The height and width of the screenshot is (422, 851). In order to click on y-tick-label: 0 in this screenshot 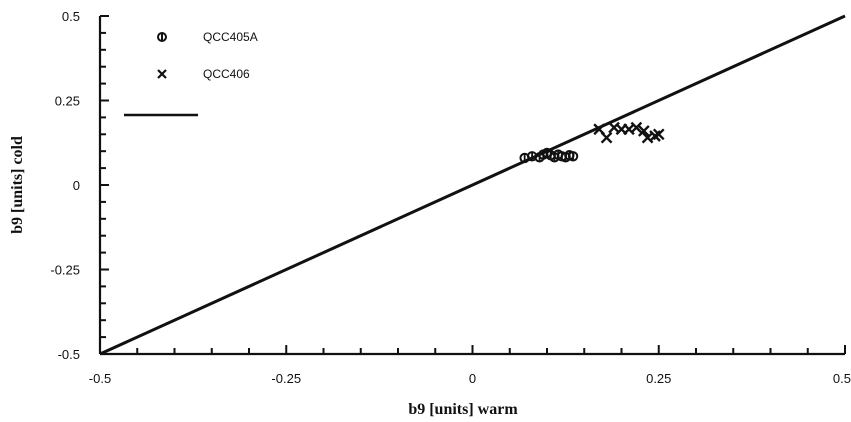, I will do `click(76, 185)`.